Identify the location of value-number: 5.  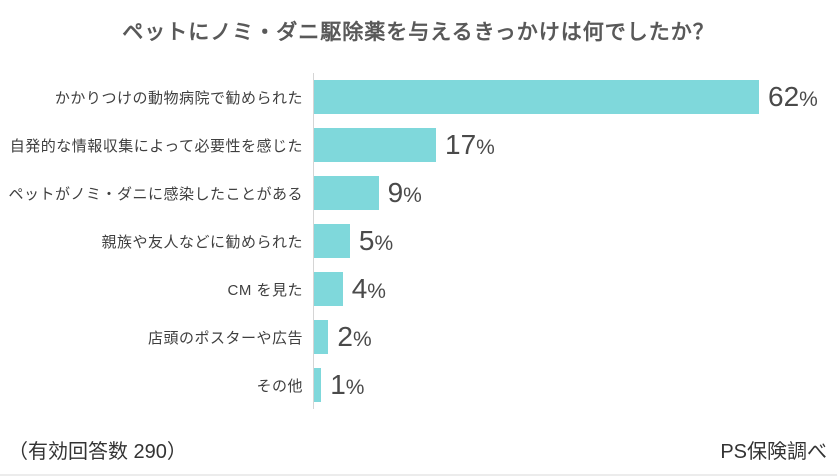
(366, 240).